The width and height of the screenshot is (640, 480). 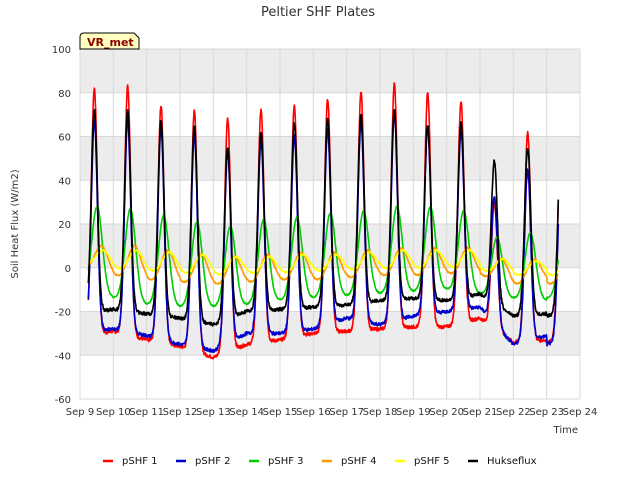 I want to click on legend-item: pSHF 1, so click(x=130, y=461).